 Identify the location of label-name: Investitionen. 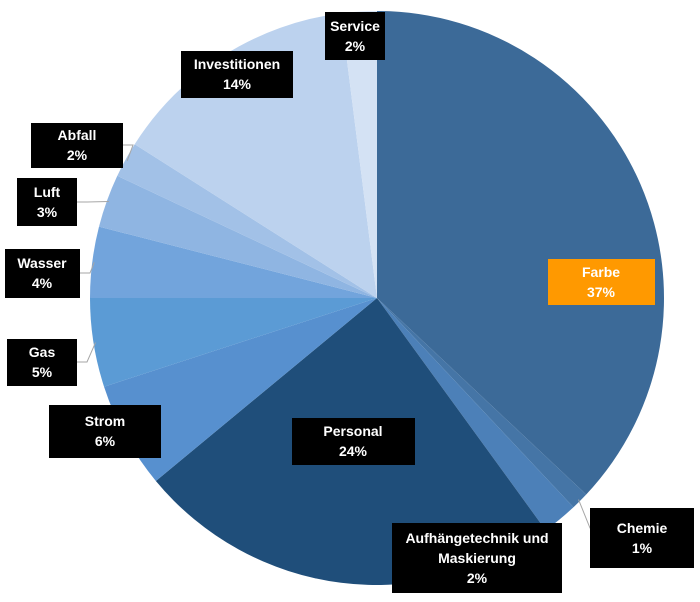
(237, 64).